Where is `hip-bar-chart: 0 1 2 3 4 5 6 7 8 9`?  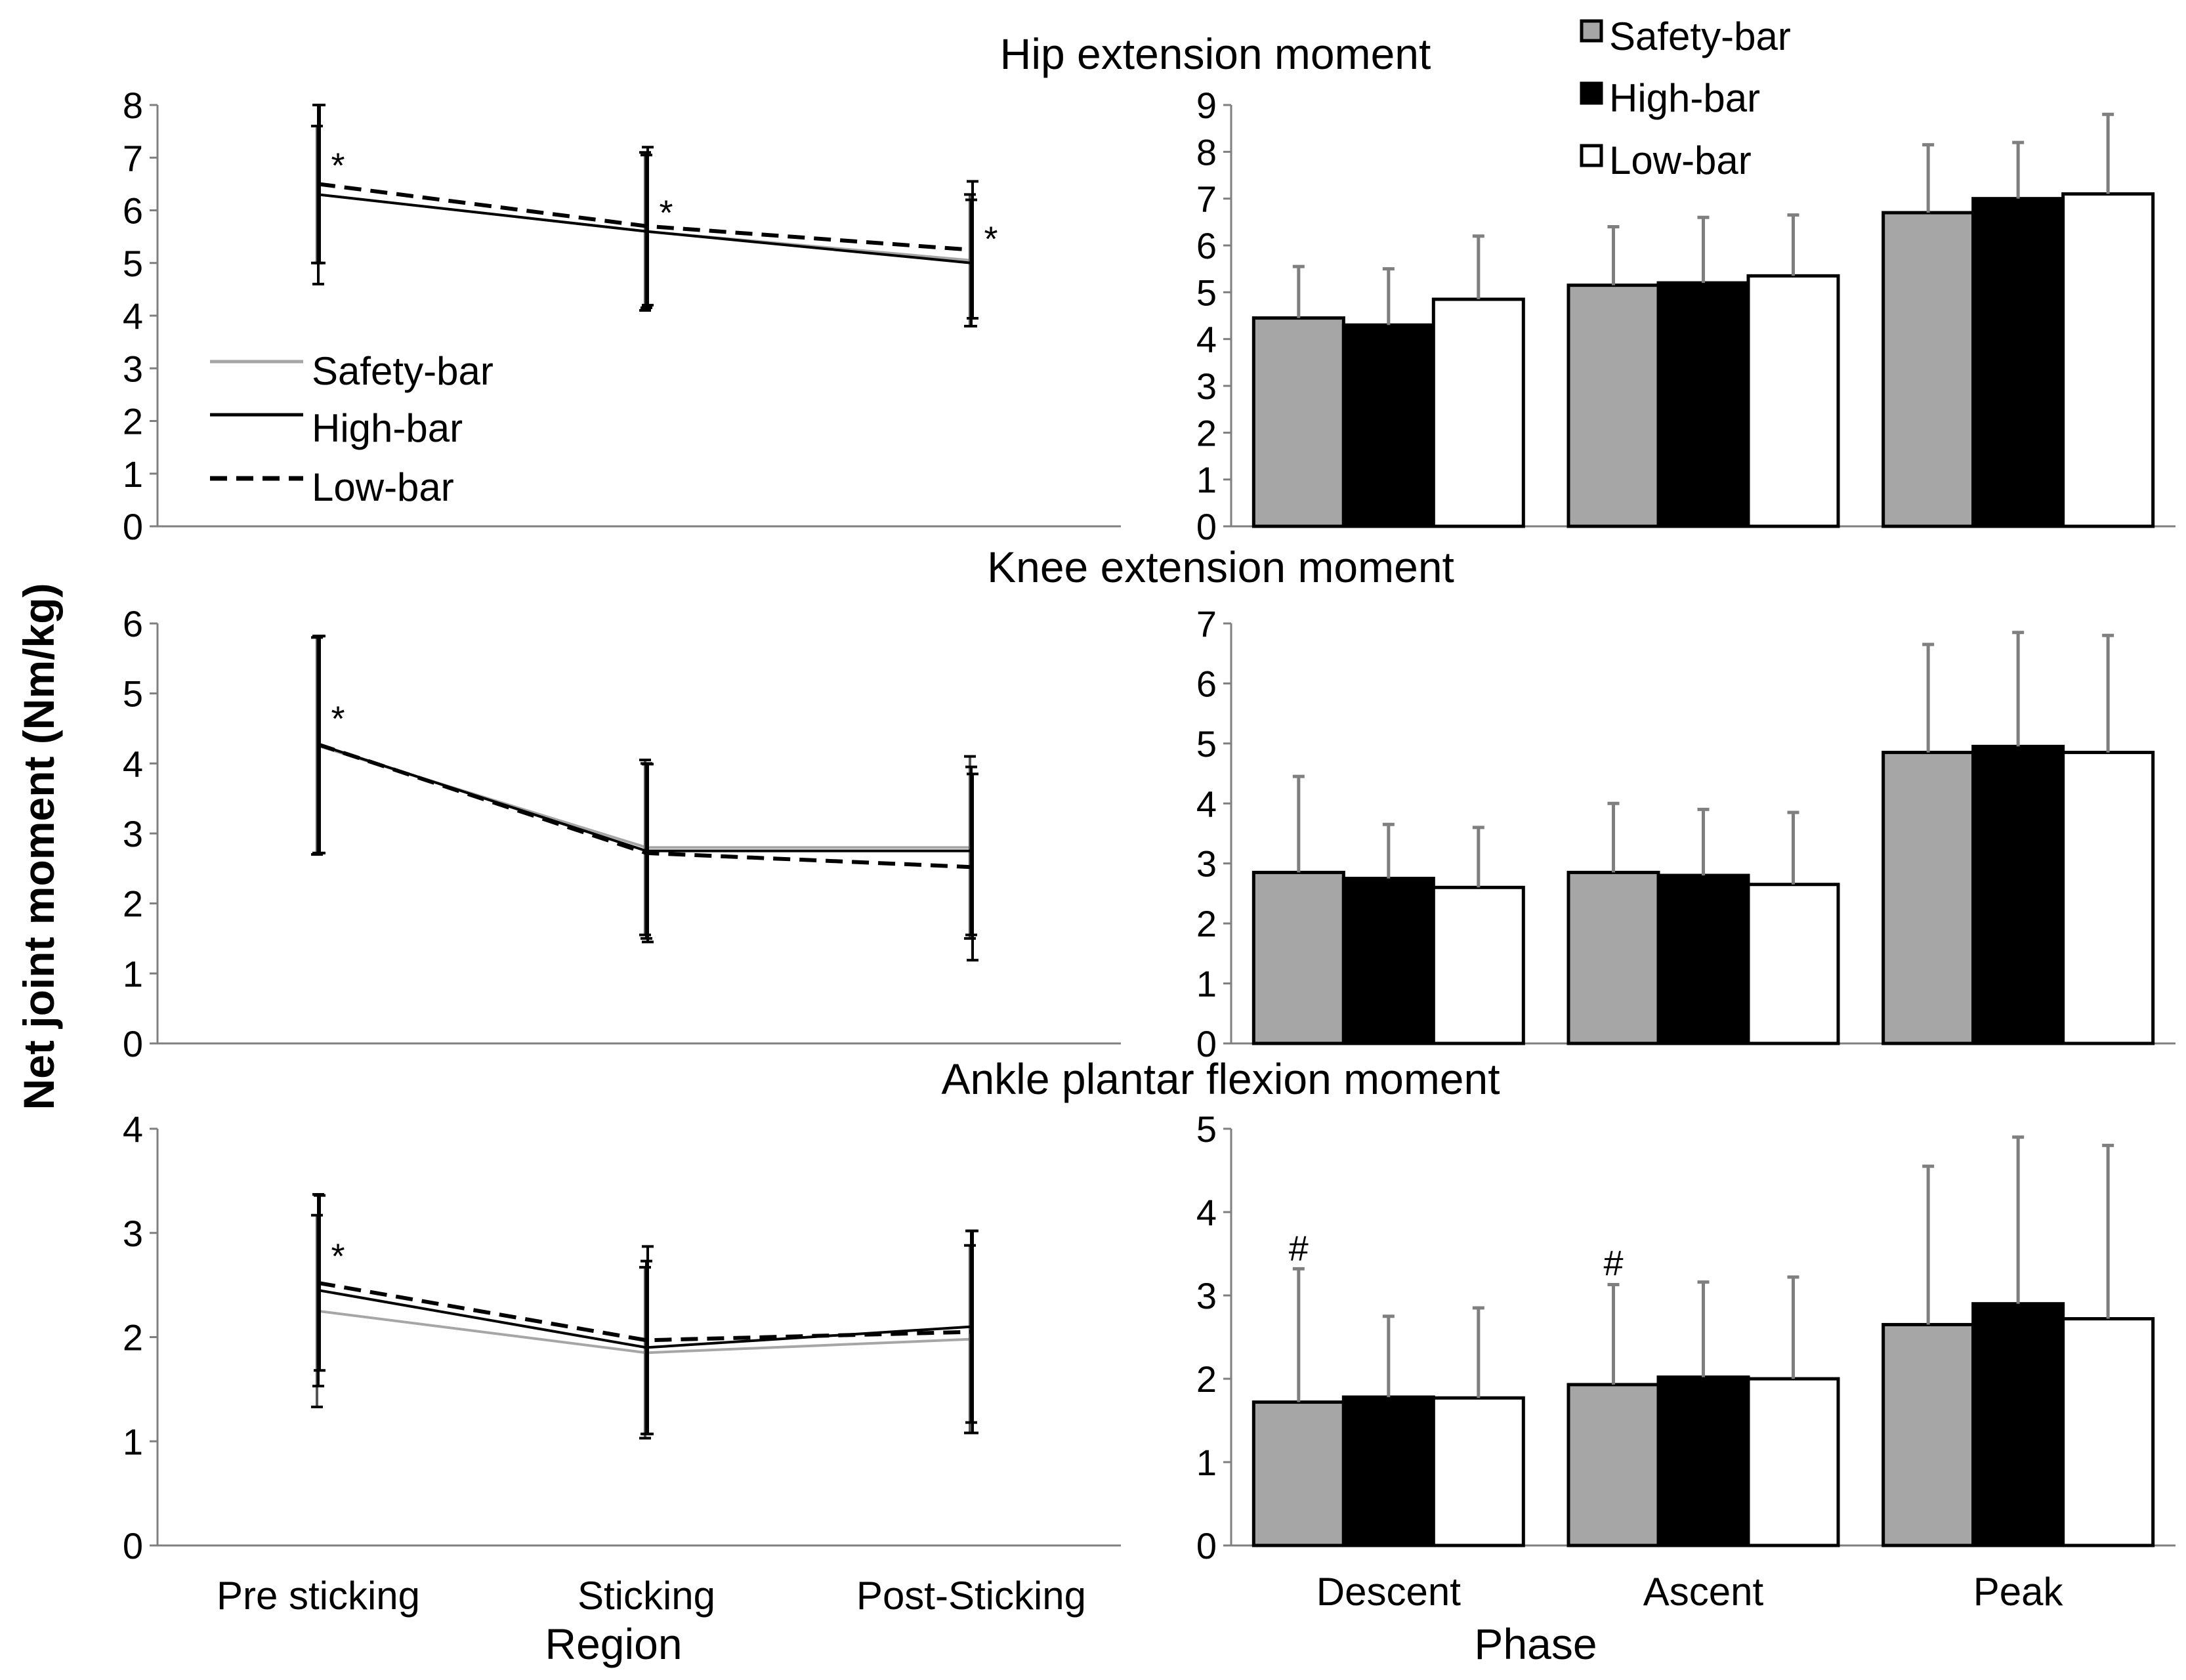
hip-bar-chart: 0 1 2 3 4 5 6 7 8 9 is located at coordinates (1685, 316).